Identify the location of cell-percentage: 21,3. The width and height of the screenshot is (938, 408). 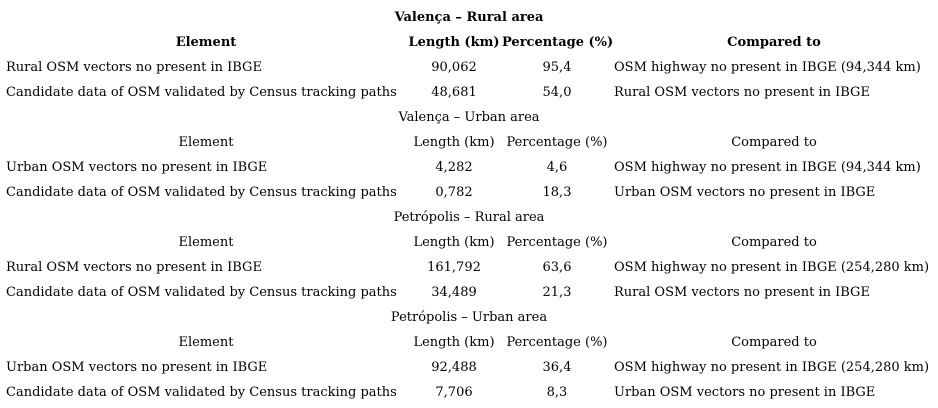
(557, 292).